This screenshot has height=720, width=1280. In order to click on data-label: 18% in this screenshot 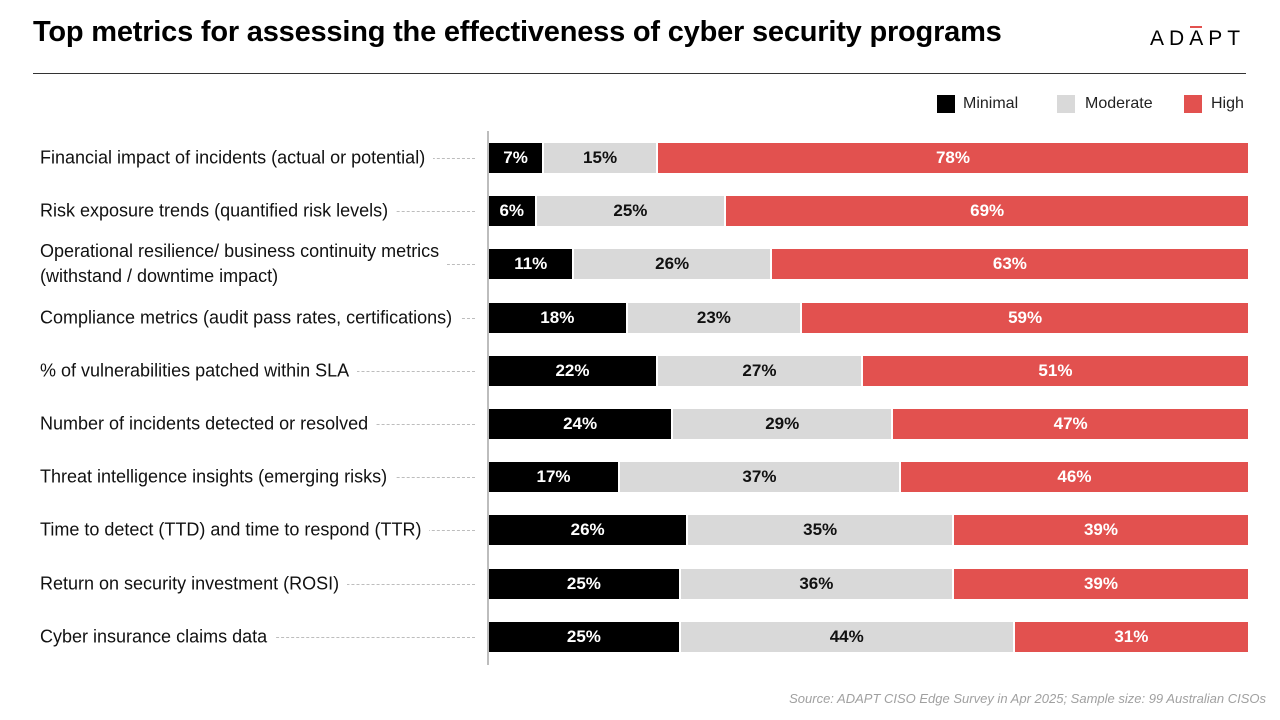, I will do `click(557, 317)`.